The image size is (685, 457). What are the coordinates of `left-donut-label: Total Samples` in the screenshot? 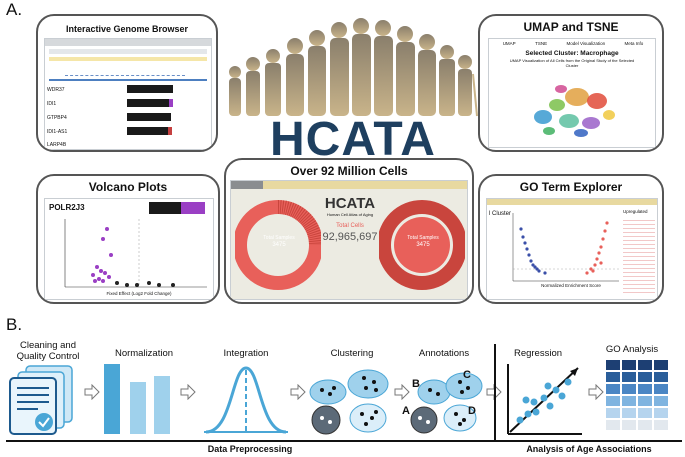 It's located at (279, 238).